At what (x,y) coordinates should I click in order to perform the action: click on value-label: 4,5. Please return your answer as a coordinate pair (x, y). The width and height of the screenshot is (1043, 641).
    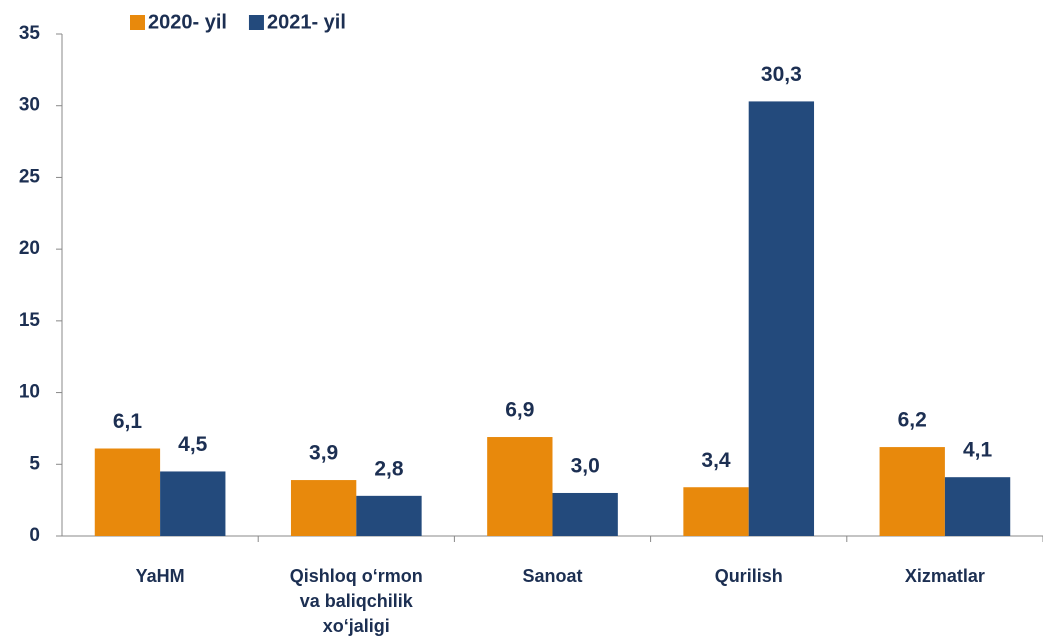
    Looking at the image, I should click on (193, 444).